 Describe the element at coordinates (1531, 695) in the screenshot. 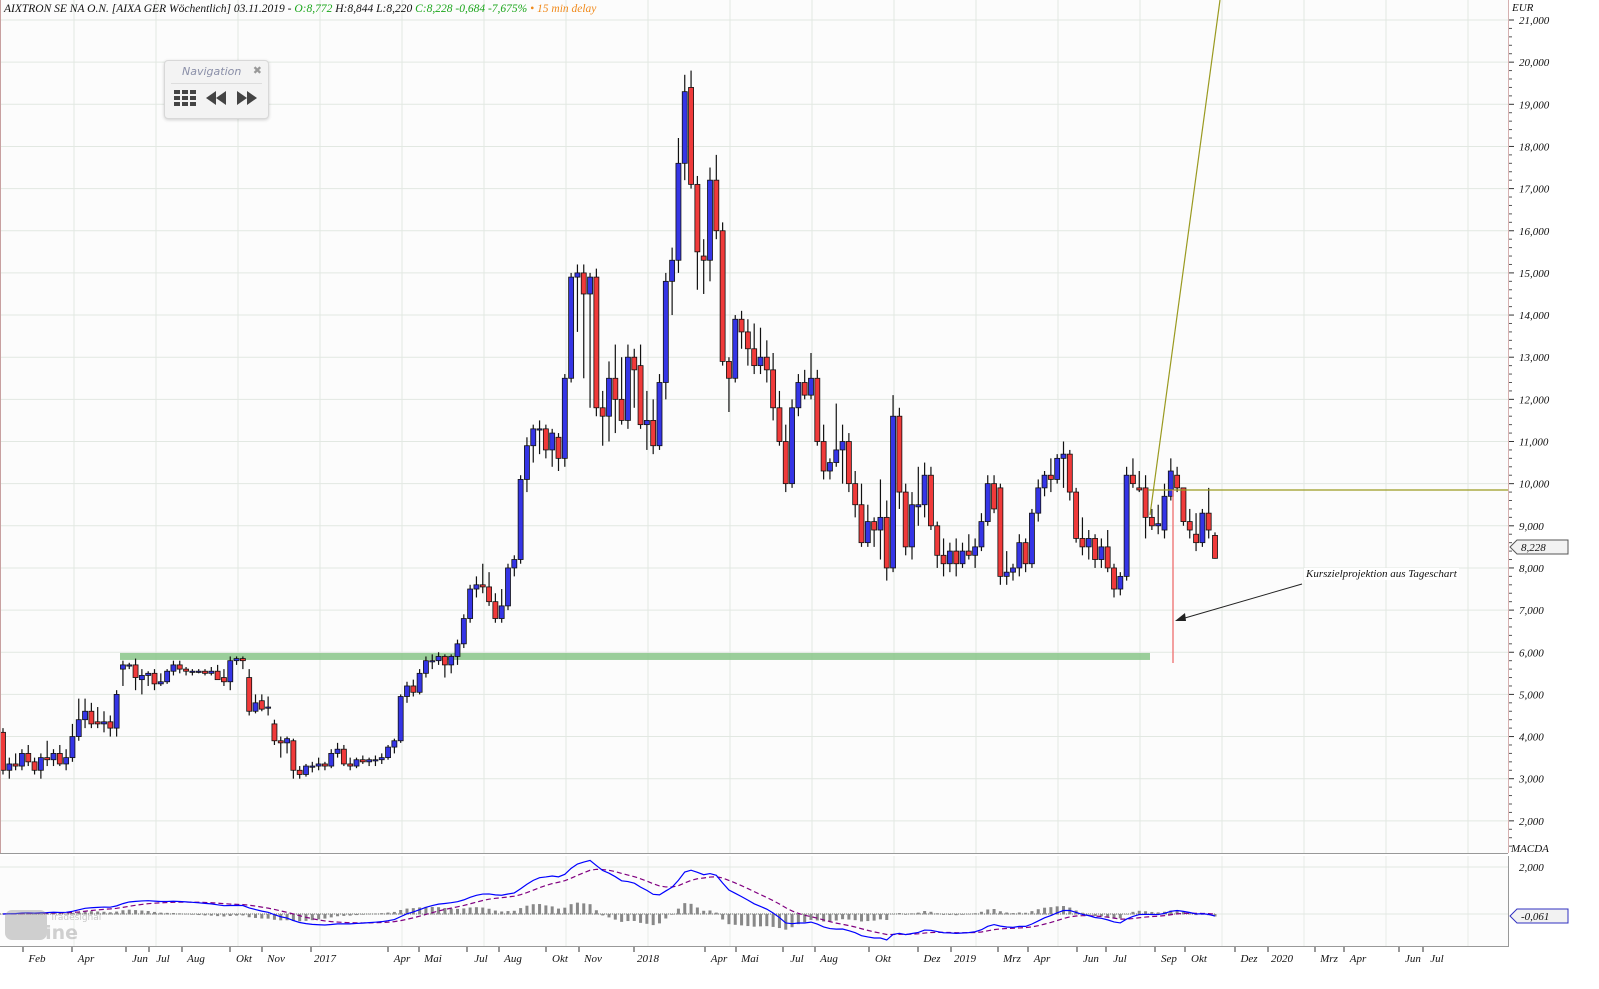

I see `y-tick-label: 5,000` at that location.